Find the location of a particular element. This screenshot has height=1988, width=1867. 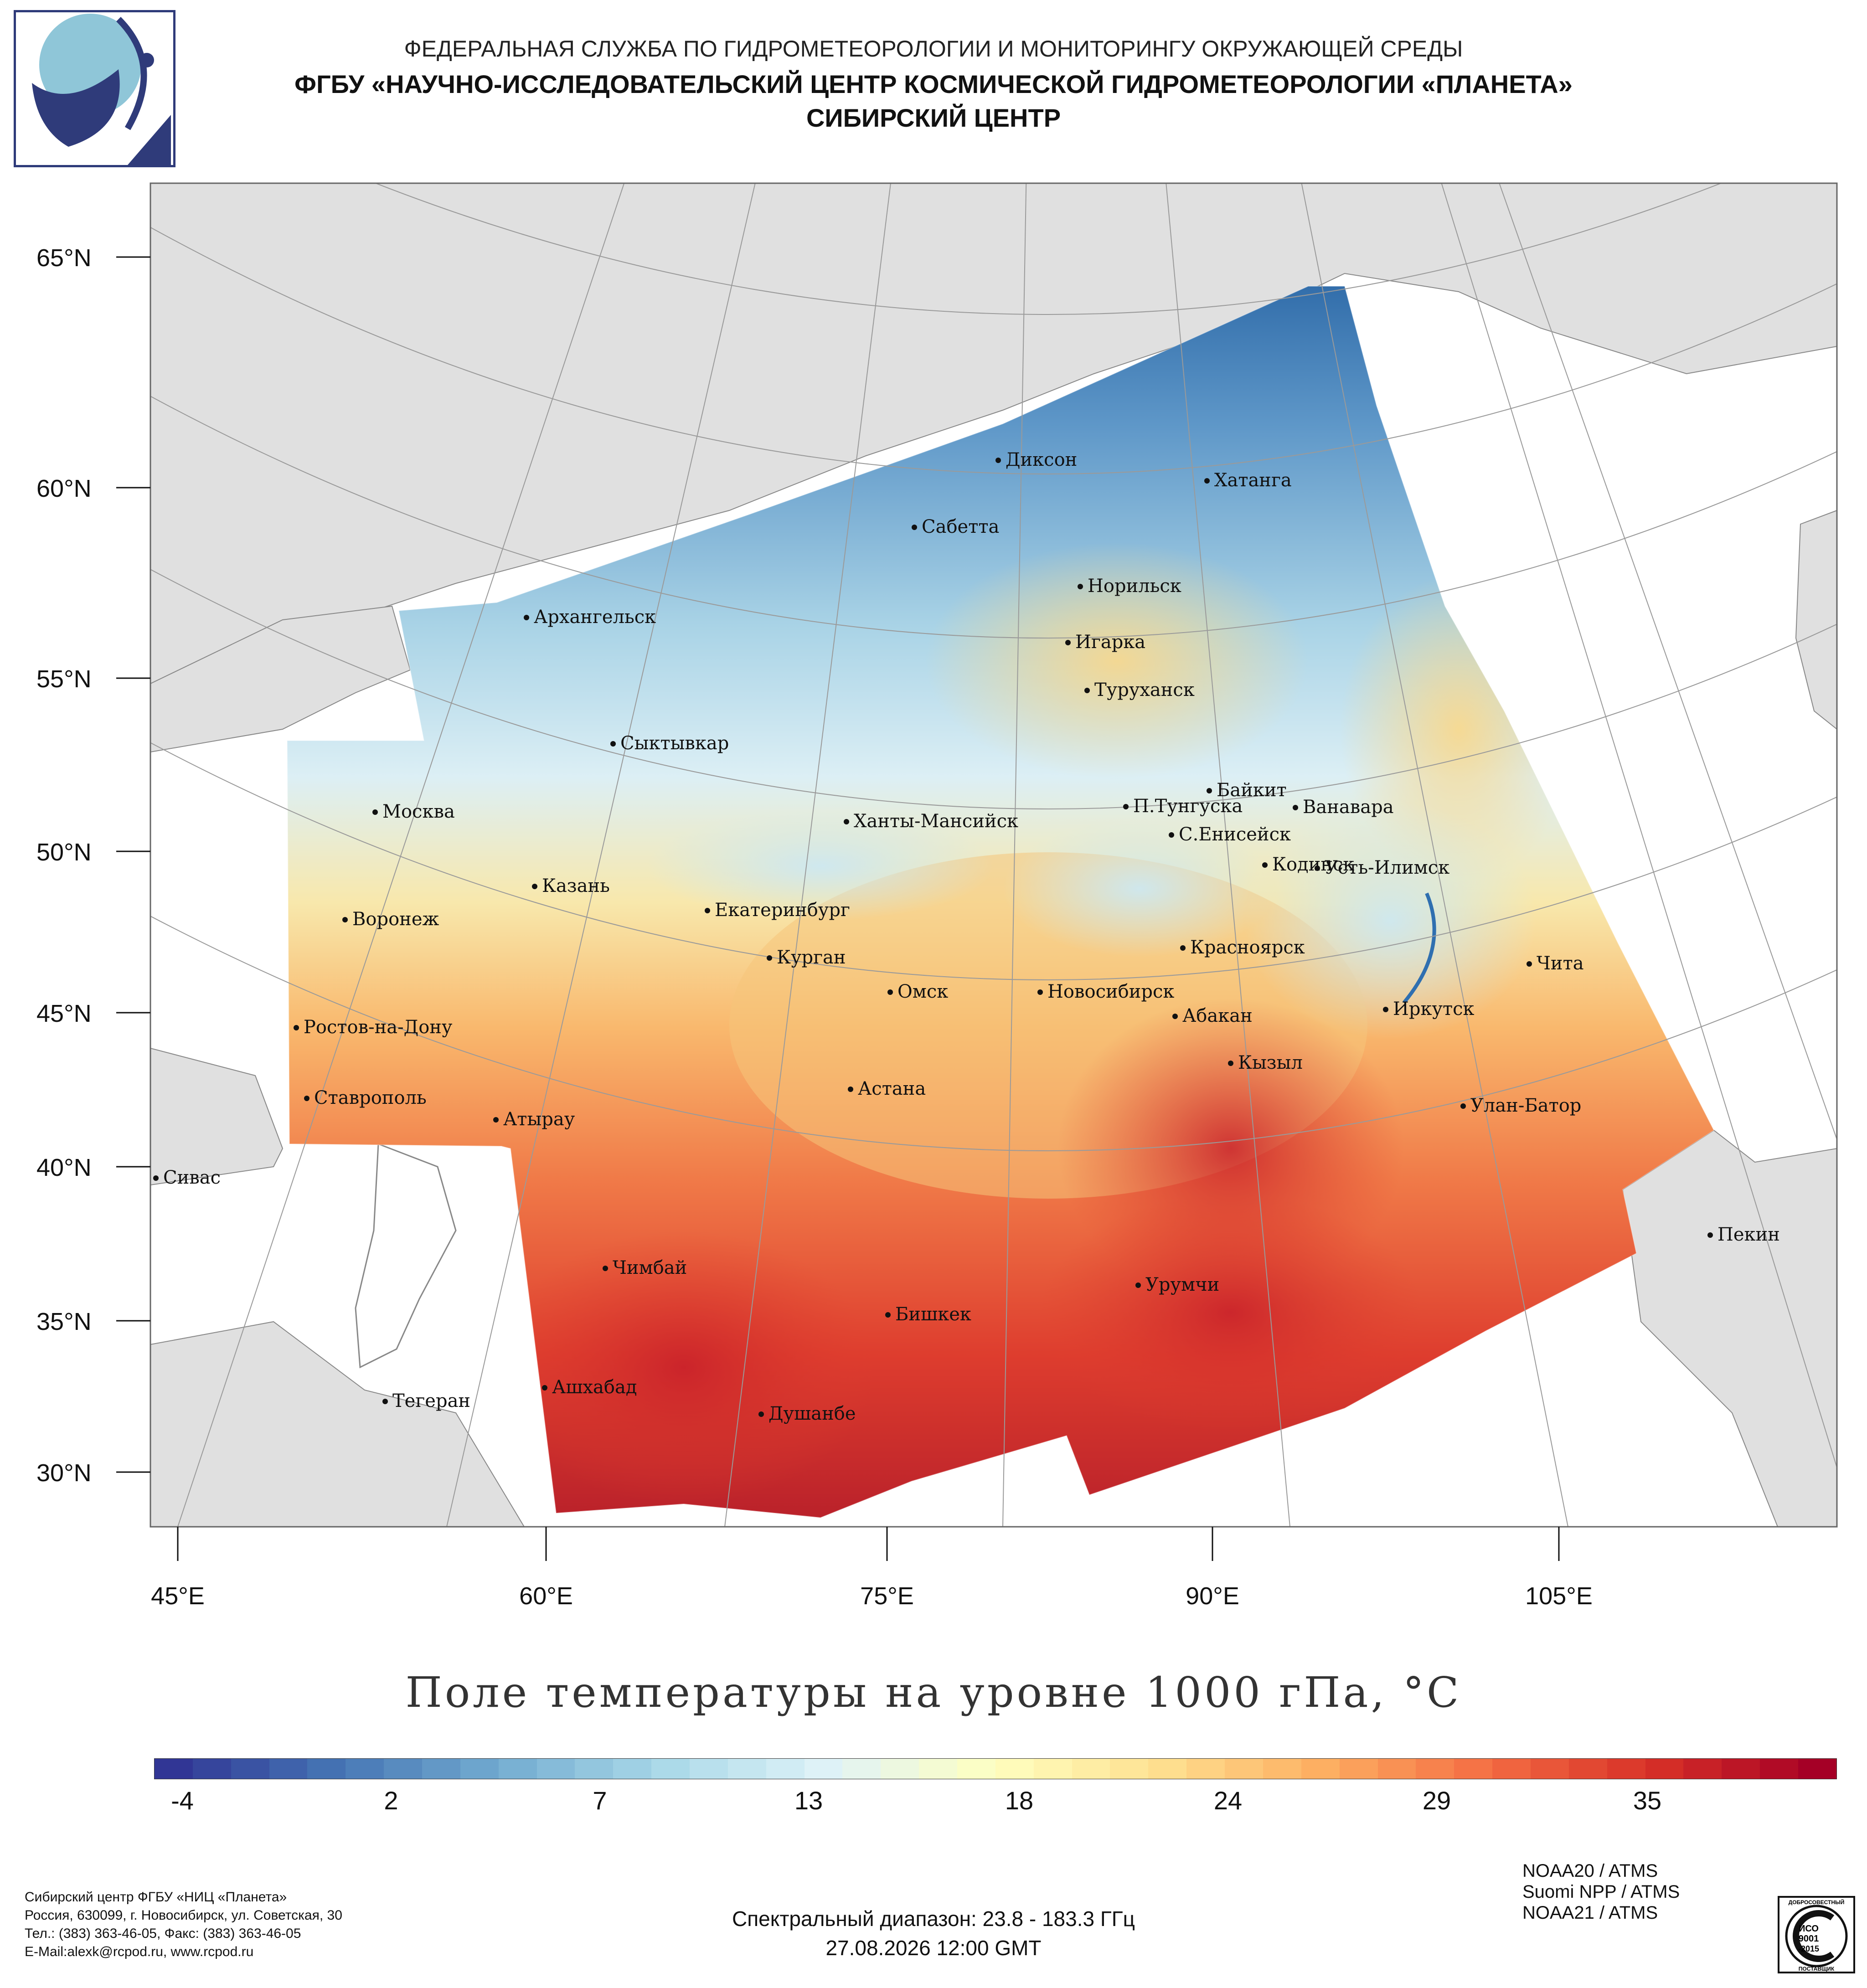

svg-text: Туруханск is located at coordinates (1144, 690).